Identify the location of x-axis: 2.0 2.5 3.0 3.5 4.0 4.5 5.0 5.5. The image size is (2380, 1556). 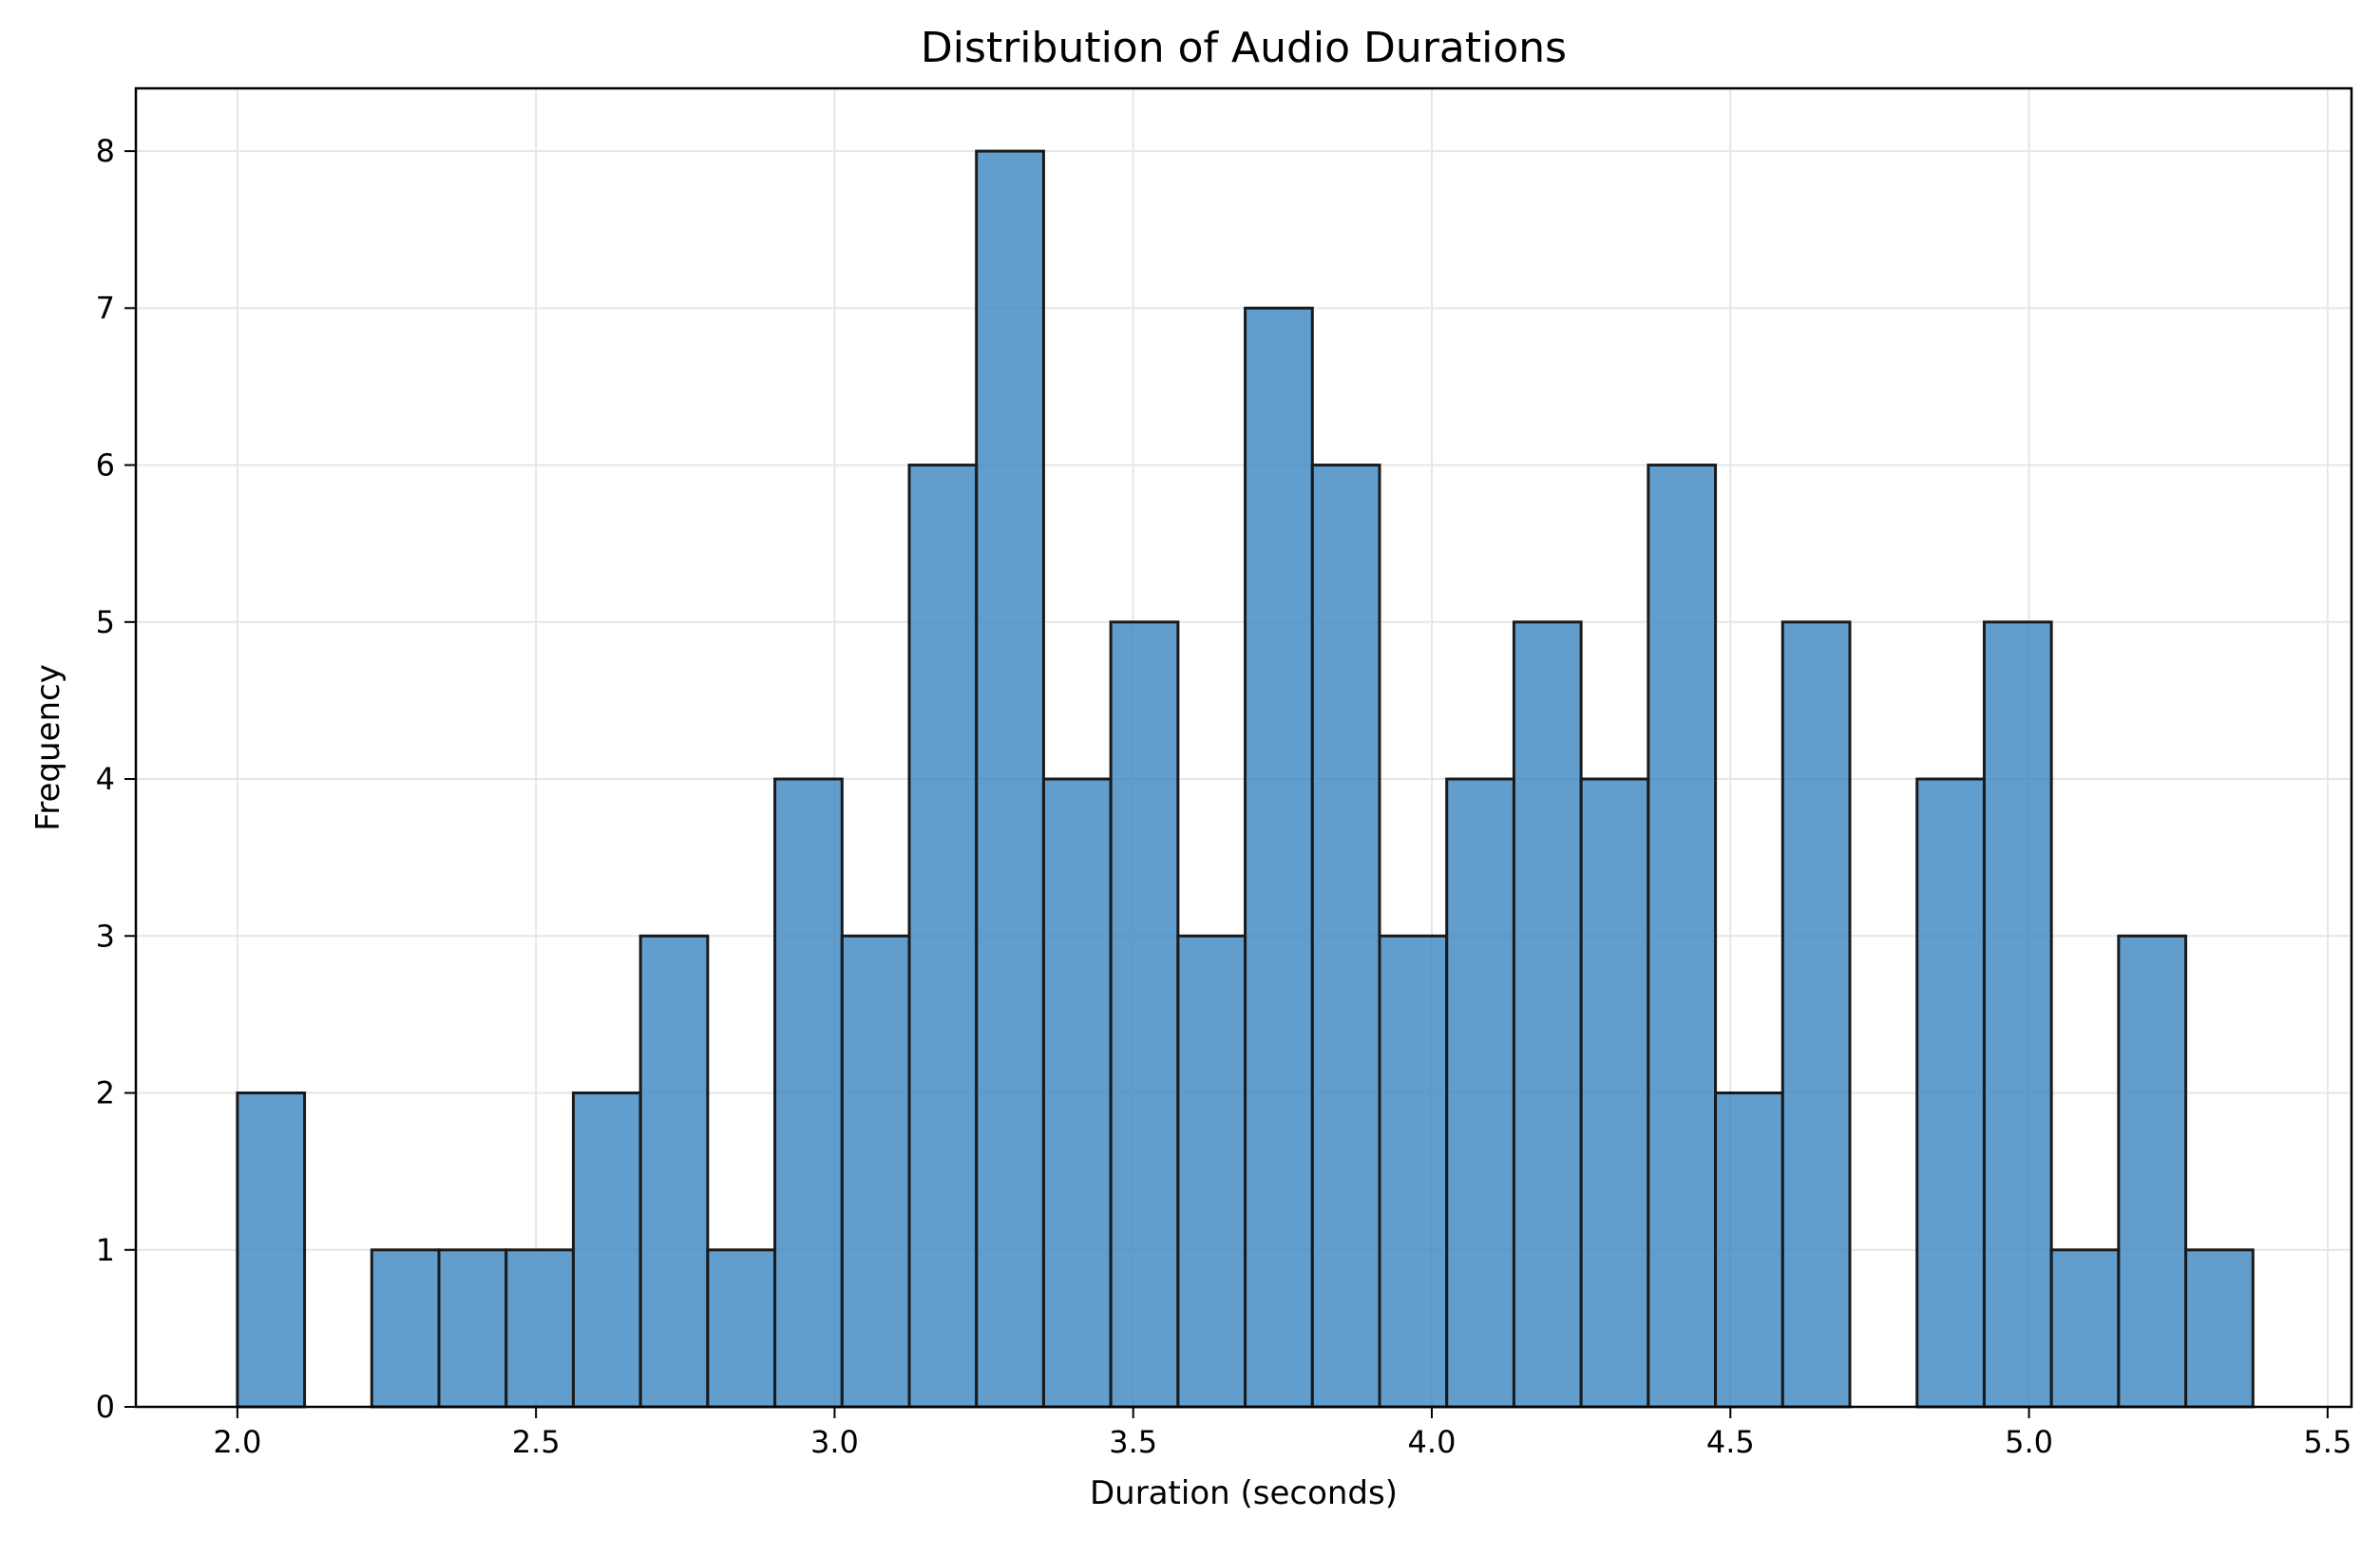
(1282, 1433).